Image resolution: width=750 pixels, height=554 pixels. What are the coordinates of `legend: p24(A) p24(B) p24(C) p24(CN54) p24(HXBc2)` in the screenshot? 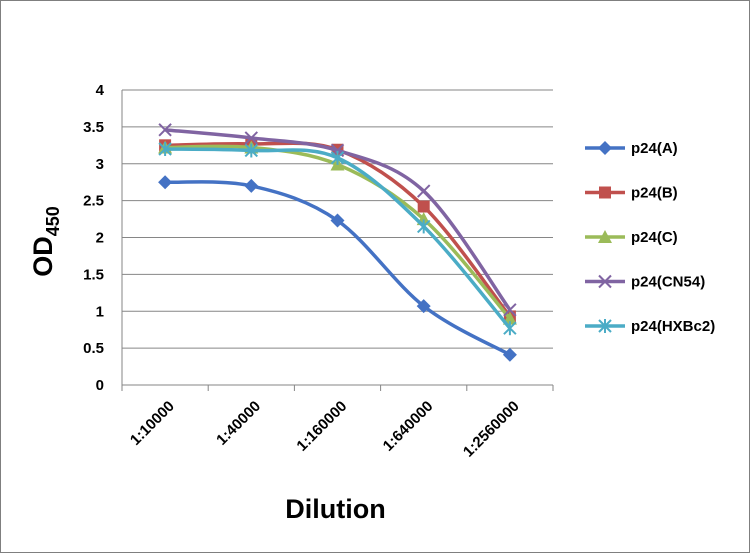 It's located at (650, 237).